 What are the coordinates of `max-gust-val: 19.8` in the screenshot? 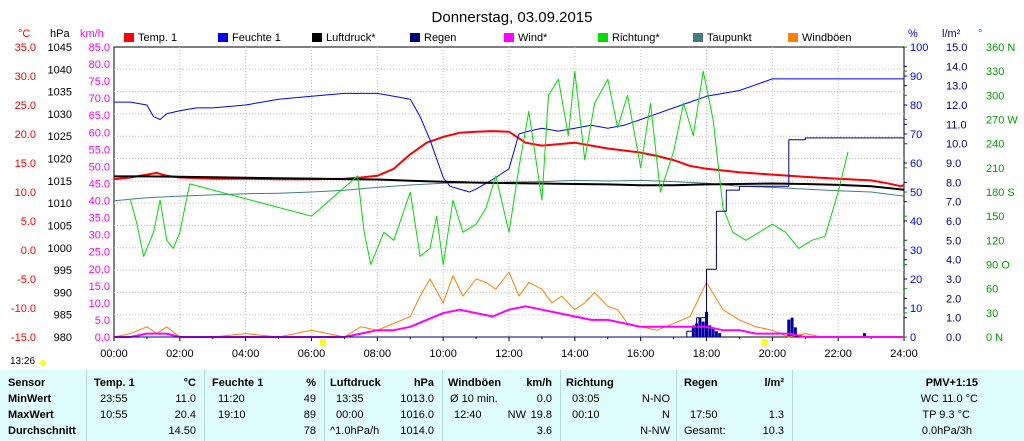 It's located at (541, 415).